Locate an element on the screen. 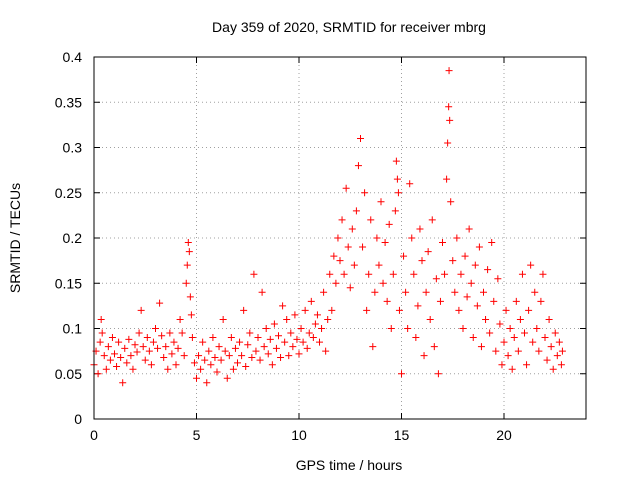 This screenshot has width=640, height=480. x-tick-label: 0 is located at coordinates (94, 435).